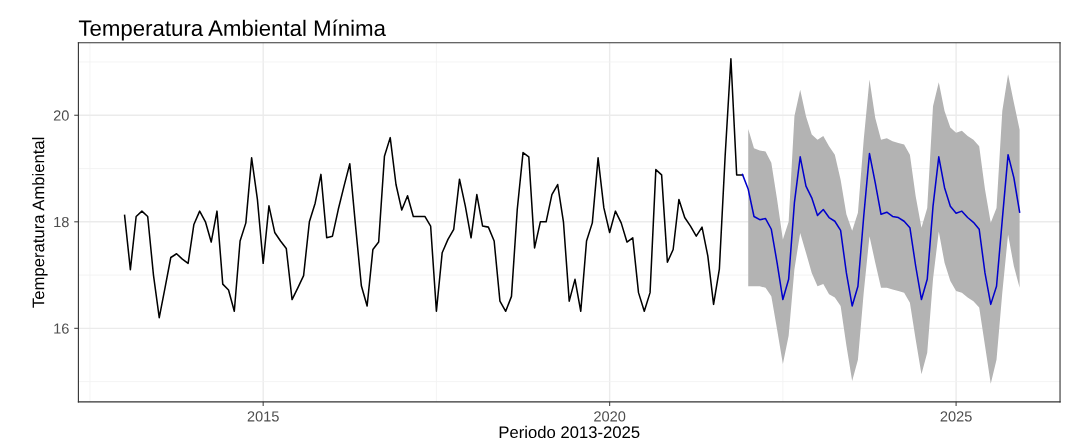  I want to click on x-tick-label: 2025, so click(956, 416).